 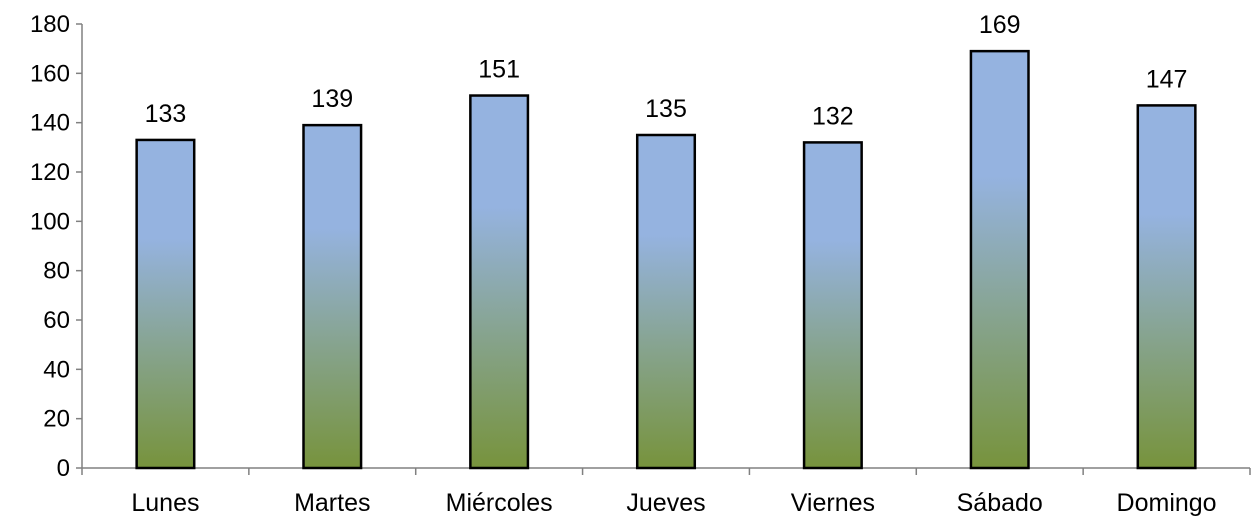 I want to click on x-category-label-1: Martes, so click(x=332, y=503).